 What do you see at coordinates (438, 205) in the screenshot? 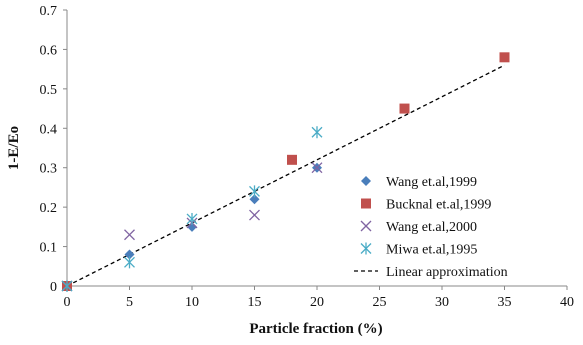
I see `legend-label: Bucknal et.al,1999` at bounding box center [438, 205].